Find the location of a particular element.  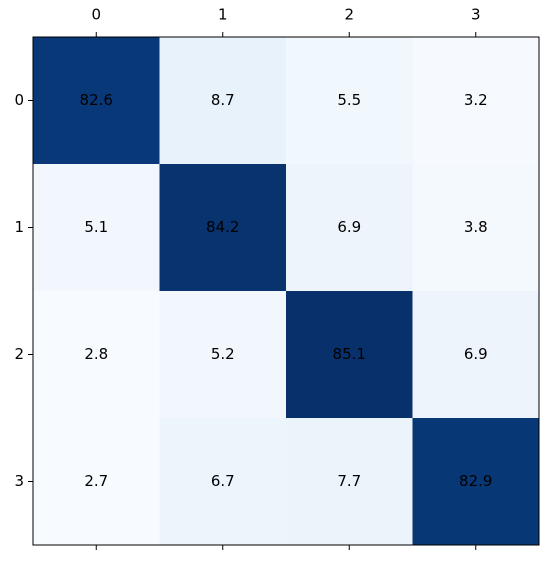

cell-label: 5.2 is located at coordinates (223, 354).